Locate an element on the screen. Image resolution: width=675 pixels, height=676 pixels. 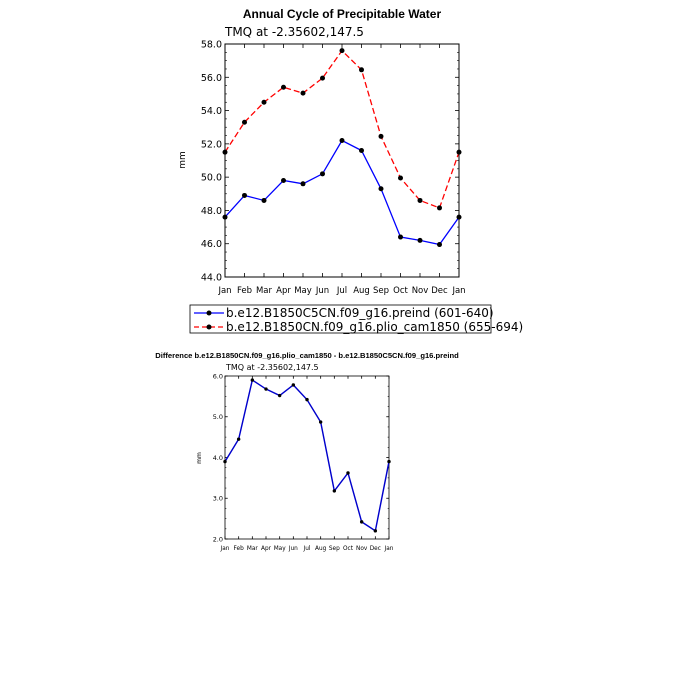
chart1-x-tick-label: Mar is located at coordinates (264, 291).